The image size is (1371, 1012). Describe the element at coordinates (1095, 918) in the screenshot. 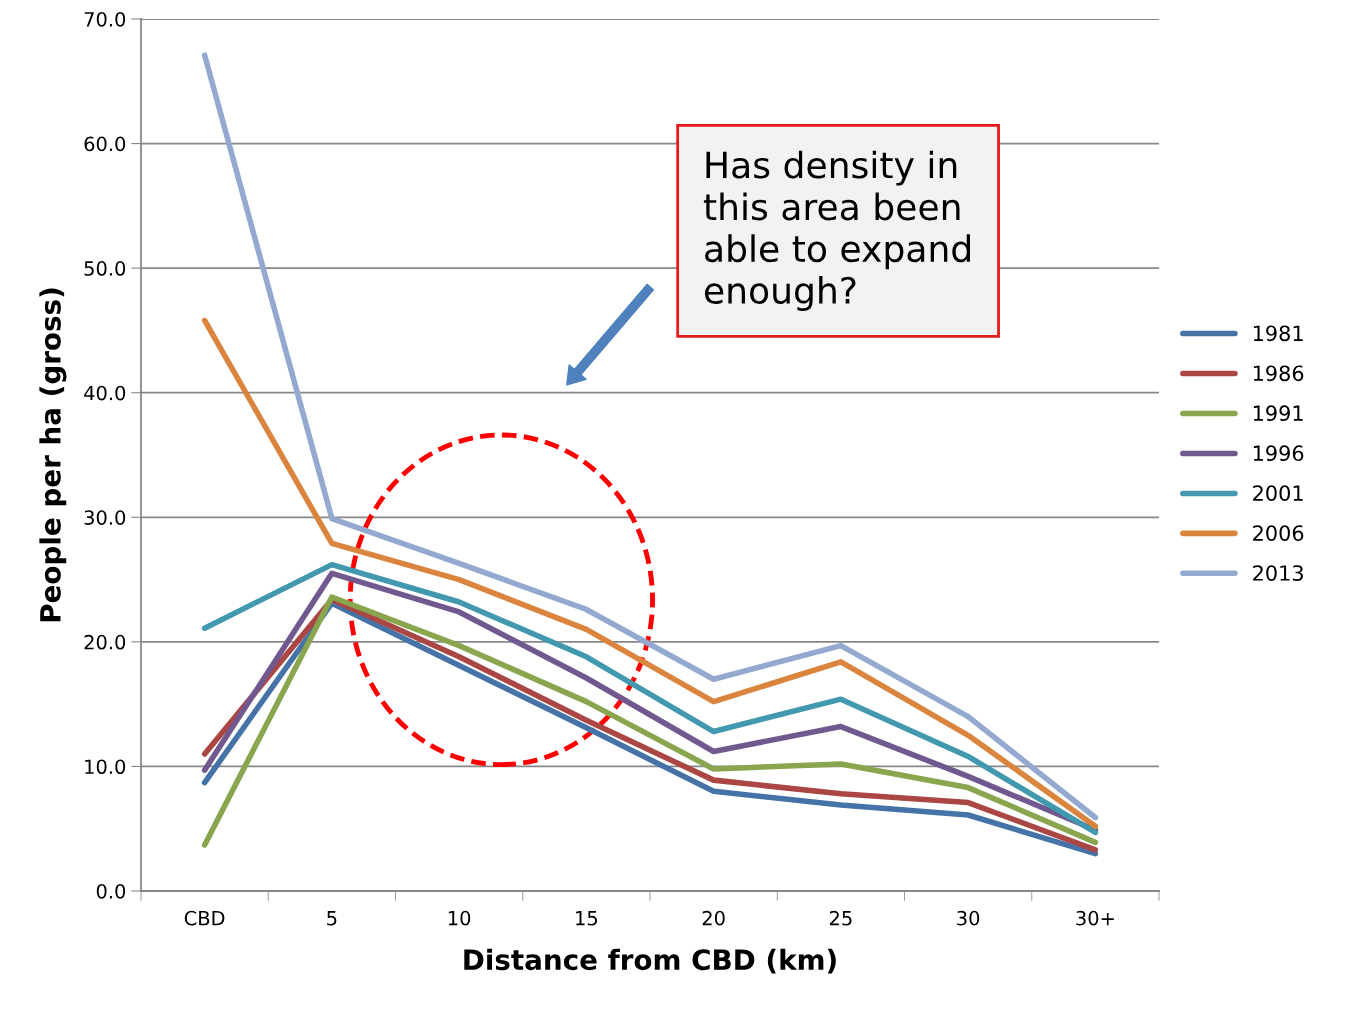

I see `x-tick-label: 30+` at that location.